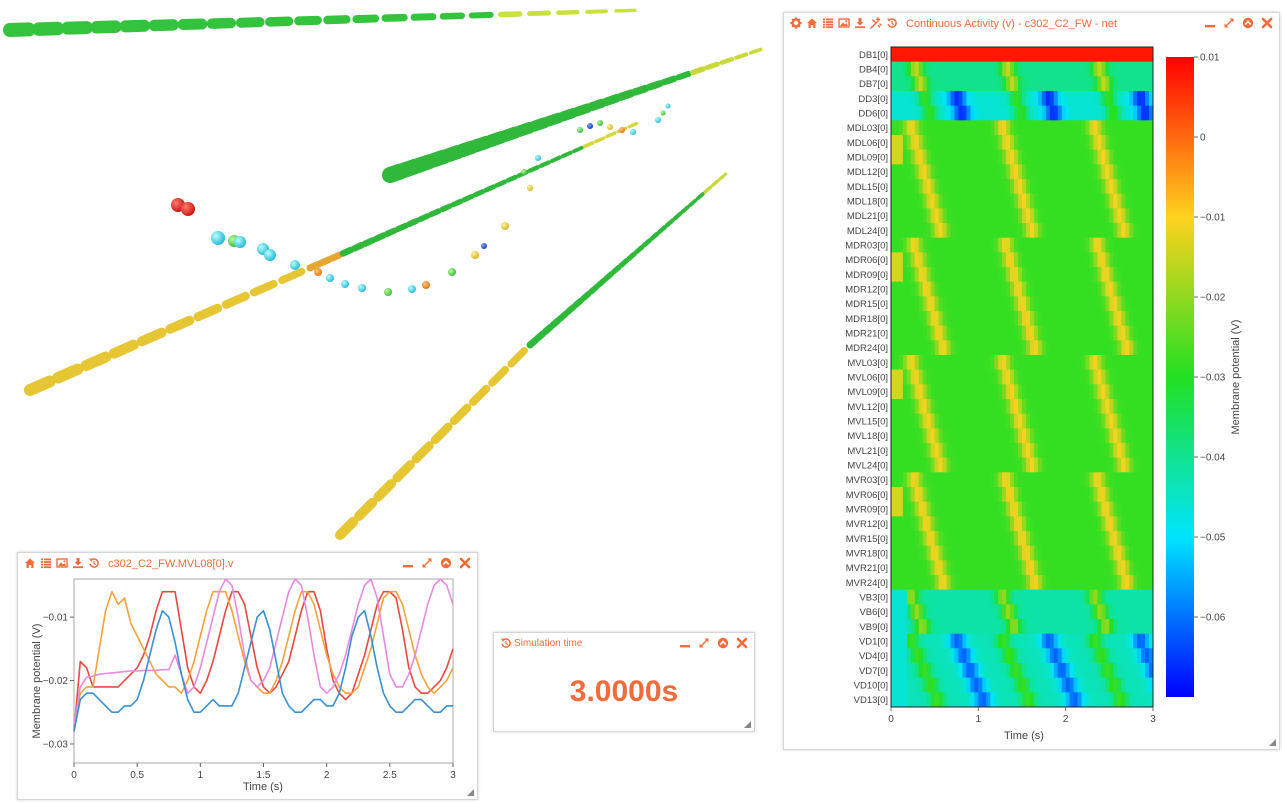 This screenshot has height=803, width=1282. Describe the element at coordinates (873, 70) in the screenshot. I see `heatmap-row-label: DB4[0]` at that location.